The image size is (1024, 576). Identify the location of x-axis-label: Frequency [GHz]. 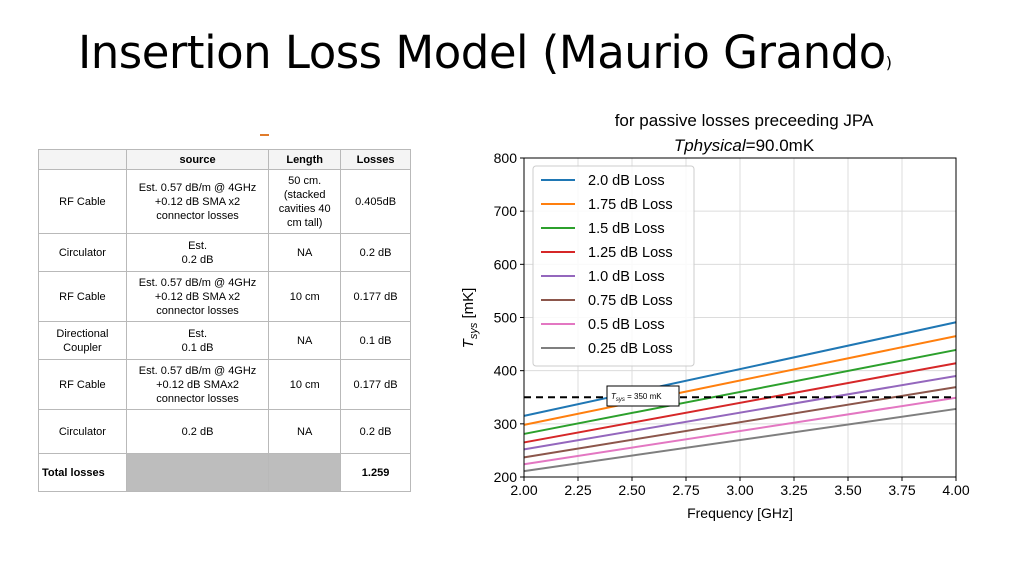
(740, 513).